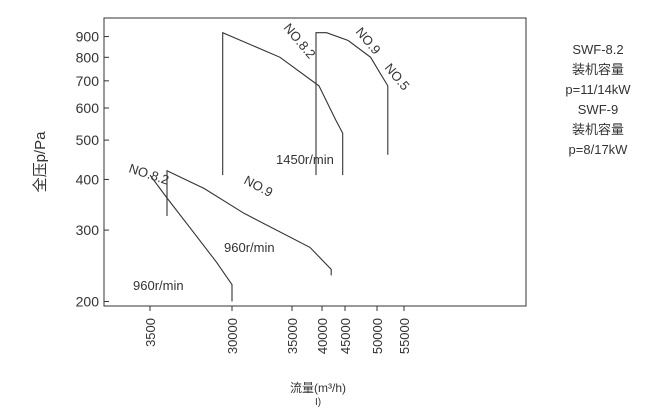 Image resolution: width=653 pixels, height=409 pixels. Describe the element at coordinates (404, 336) in the screenshot. I see `x-tick-label: 55000` at that location.